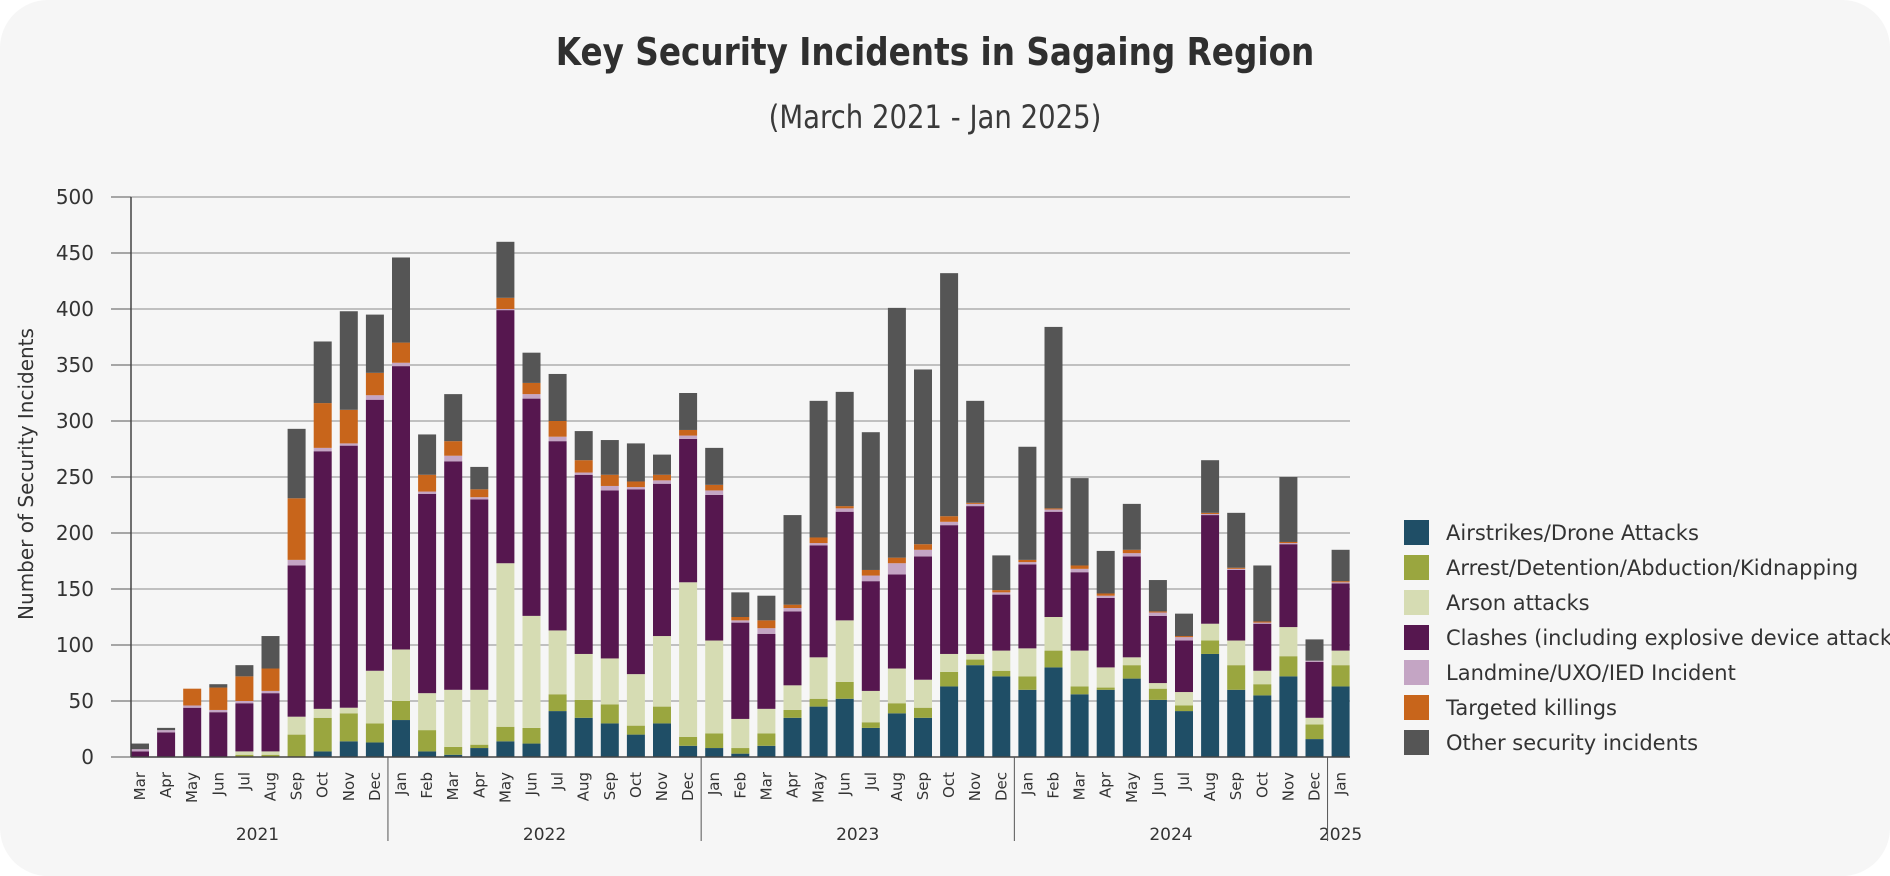  Describe the element at coordinates (1262, 785) in the screenshot. I see `x-tick-label: Oct` at that location.